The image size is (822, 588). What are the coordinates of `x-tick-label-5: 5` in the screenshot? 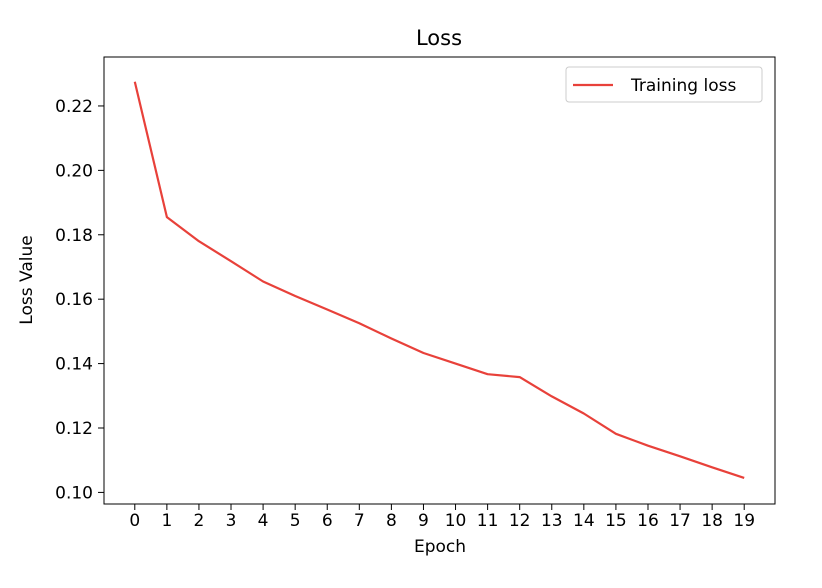 It's located at (295, 521).